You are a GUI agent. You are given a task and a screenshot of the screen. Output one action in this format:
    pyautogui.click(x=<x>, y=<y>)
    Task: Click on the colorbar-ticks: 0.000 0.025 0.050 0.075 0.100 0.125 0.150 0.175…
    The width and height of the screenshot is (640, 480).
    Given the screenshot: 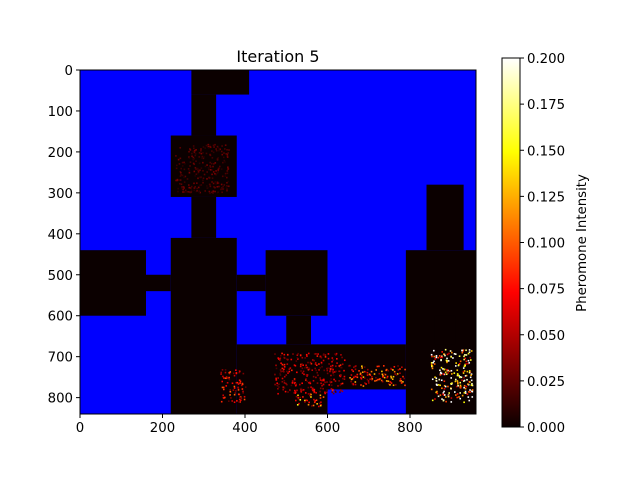 What is the action you would take?
    pyautogui.click(x=542, y=244)
    